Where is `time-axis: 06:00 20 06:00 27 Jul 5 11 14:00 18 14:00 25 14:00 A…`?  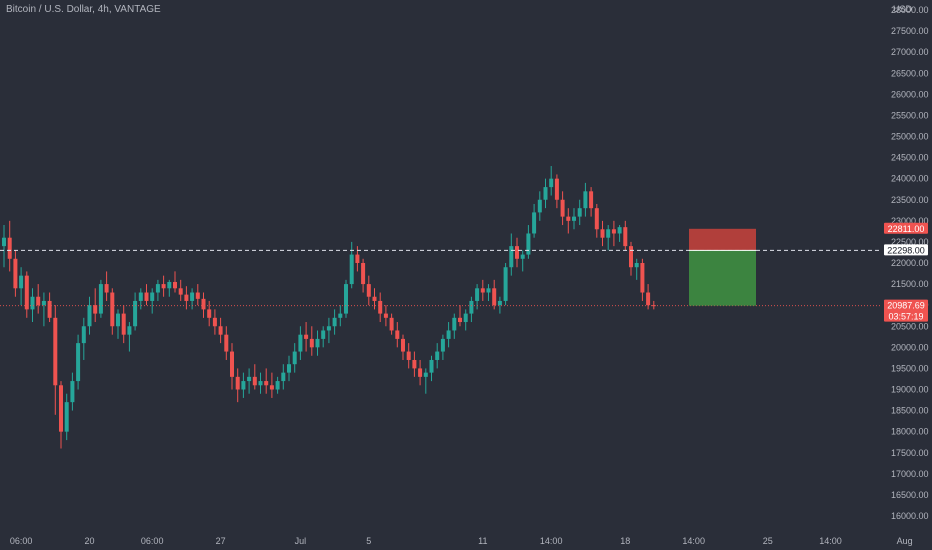 time-axis: 06:00 20 06:00 27 Jul 5 11 14:00 18 14:00 25 14:00 A… is located at coordinates (471, 541).